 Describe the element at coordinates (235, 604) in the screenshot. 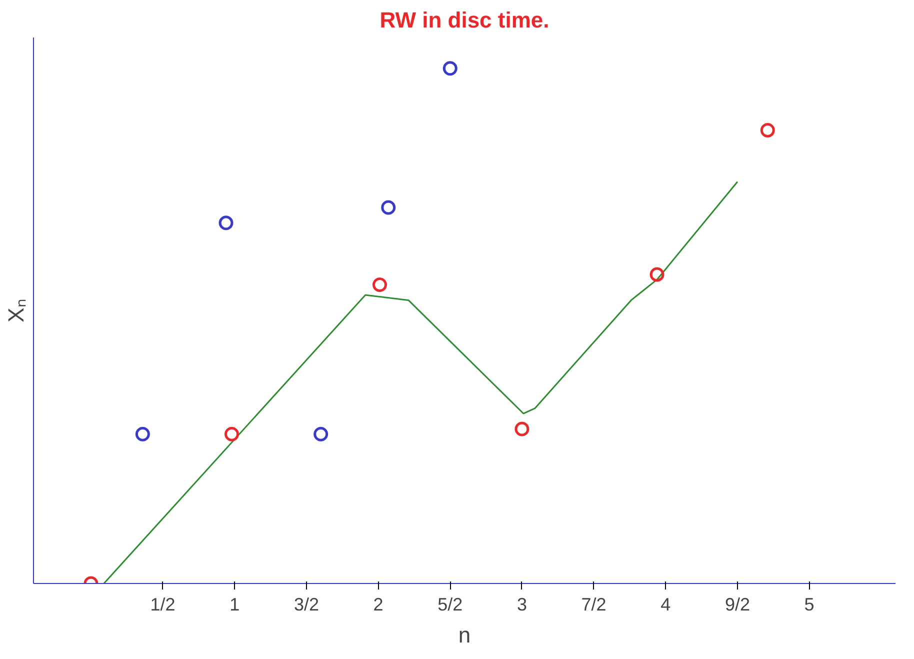

I see `x-tick-label: 1` at that location.